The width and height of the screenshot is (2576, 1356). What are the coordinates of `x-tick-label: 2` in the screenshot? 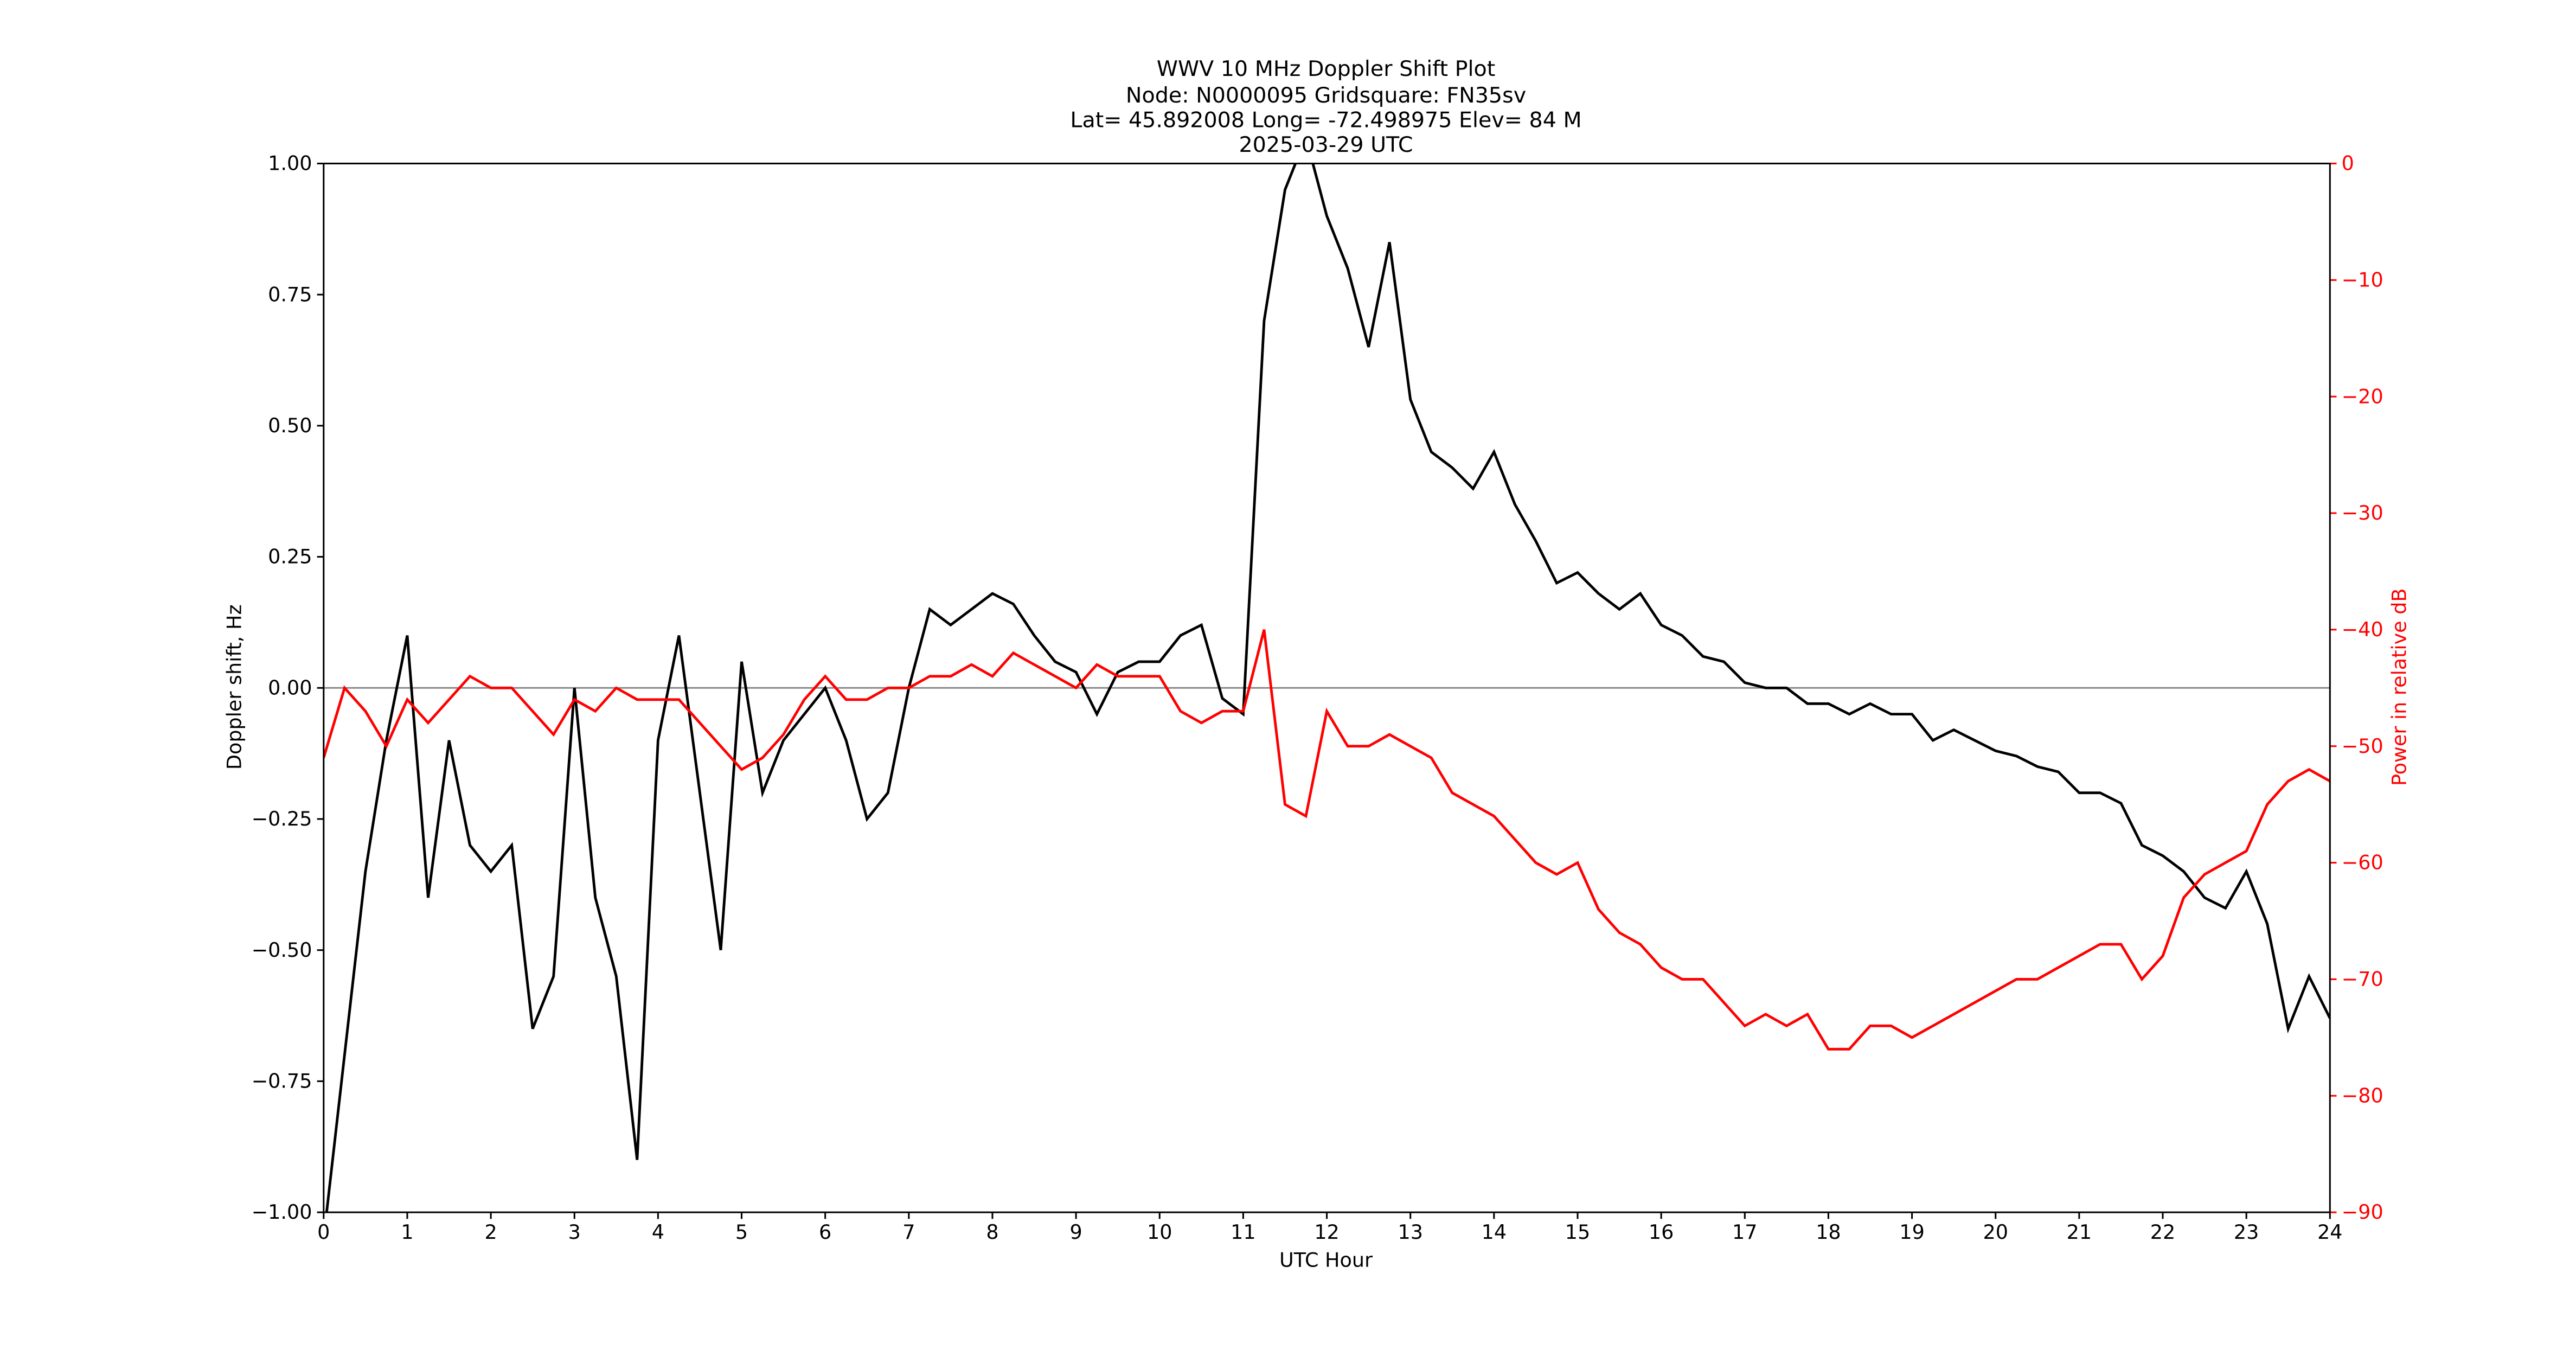 It's located at (490, 1232).